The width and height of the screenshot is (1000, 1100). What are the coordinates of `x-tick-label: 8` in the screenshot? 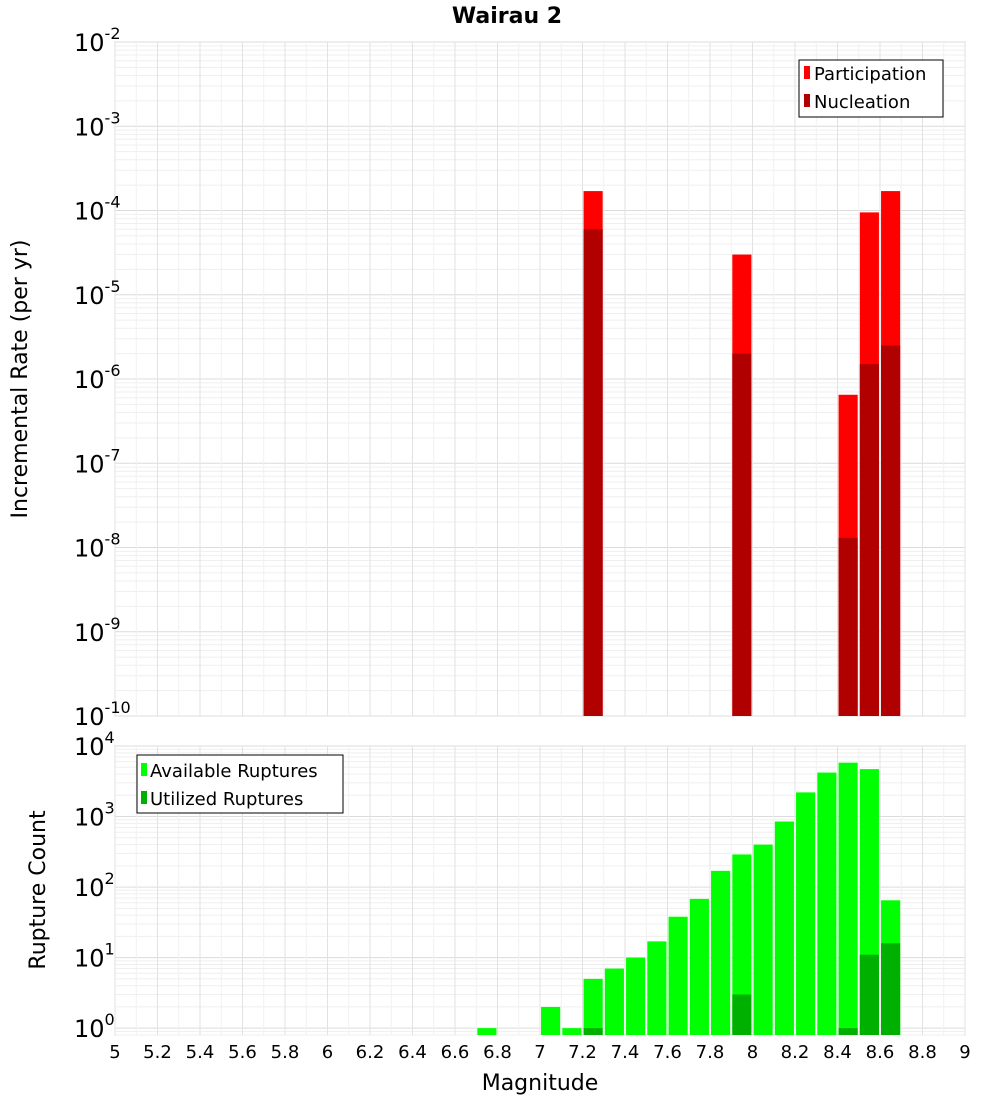 It's located at (752, 1052).